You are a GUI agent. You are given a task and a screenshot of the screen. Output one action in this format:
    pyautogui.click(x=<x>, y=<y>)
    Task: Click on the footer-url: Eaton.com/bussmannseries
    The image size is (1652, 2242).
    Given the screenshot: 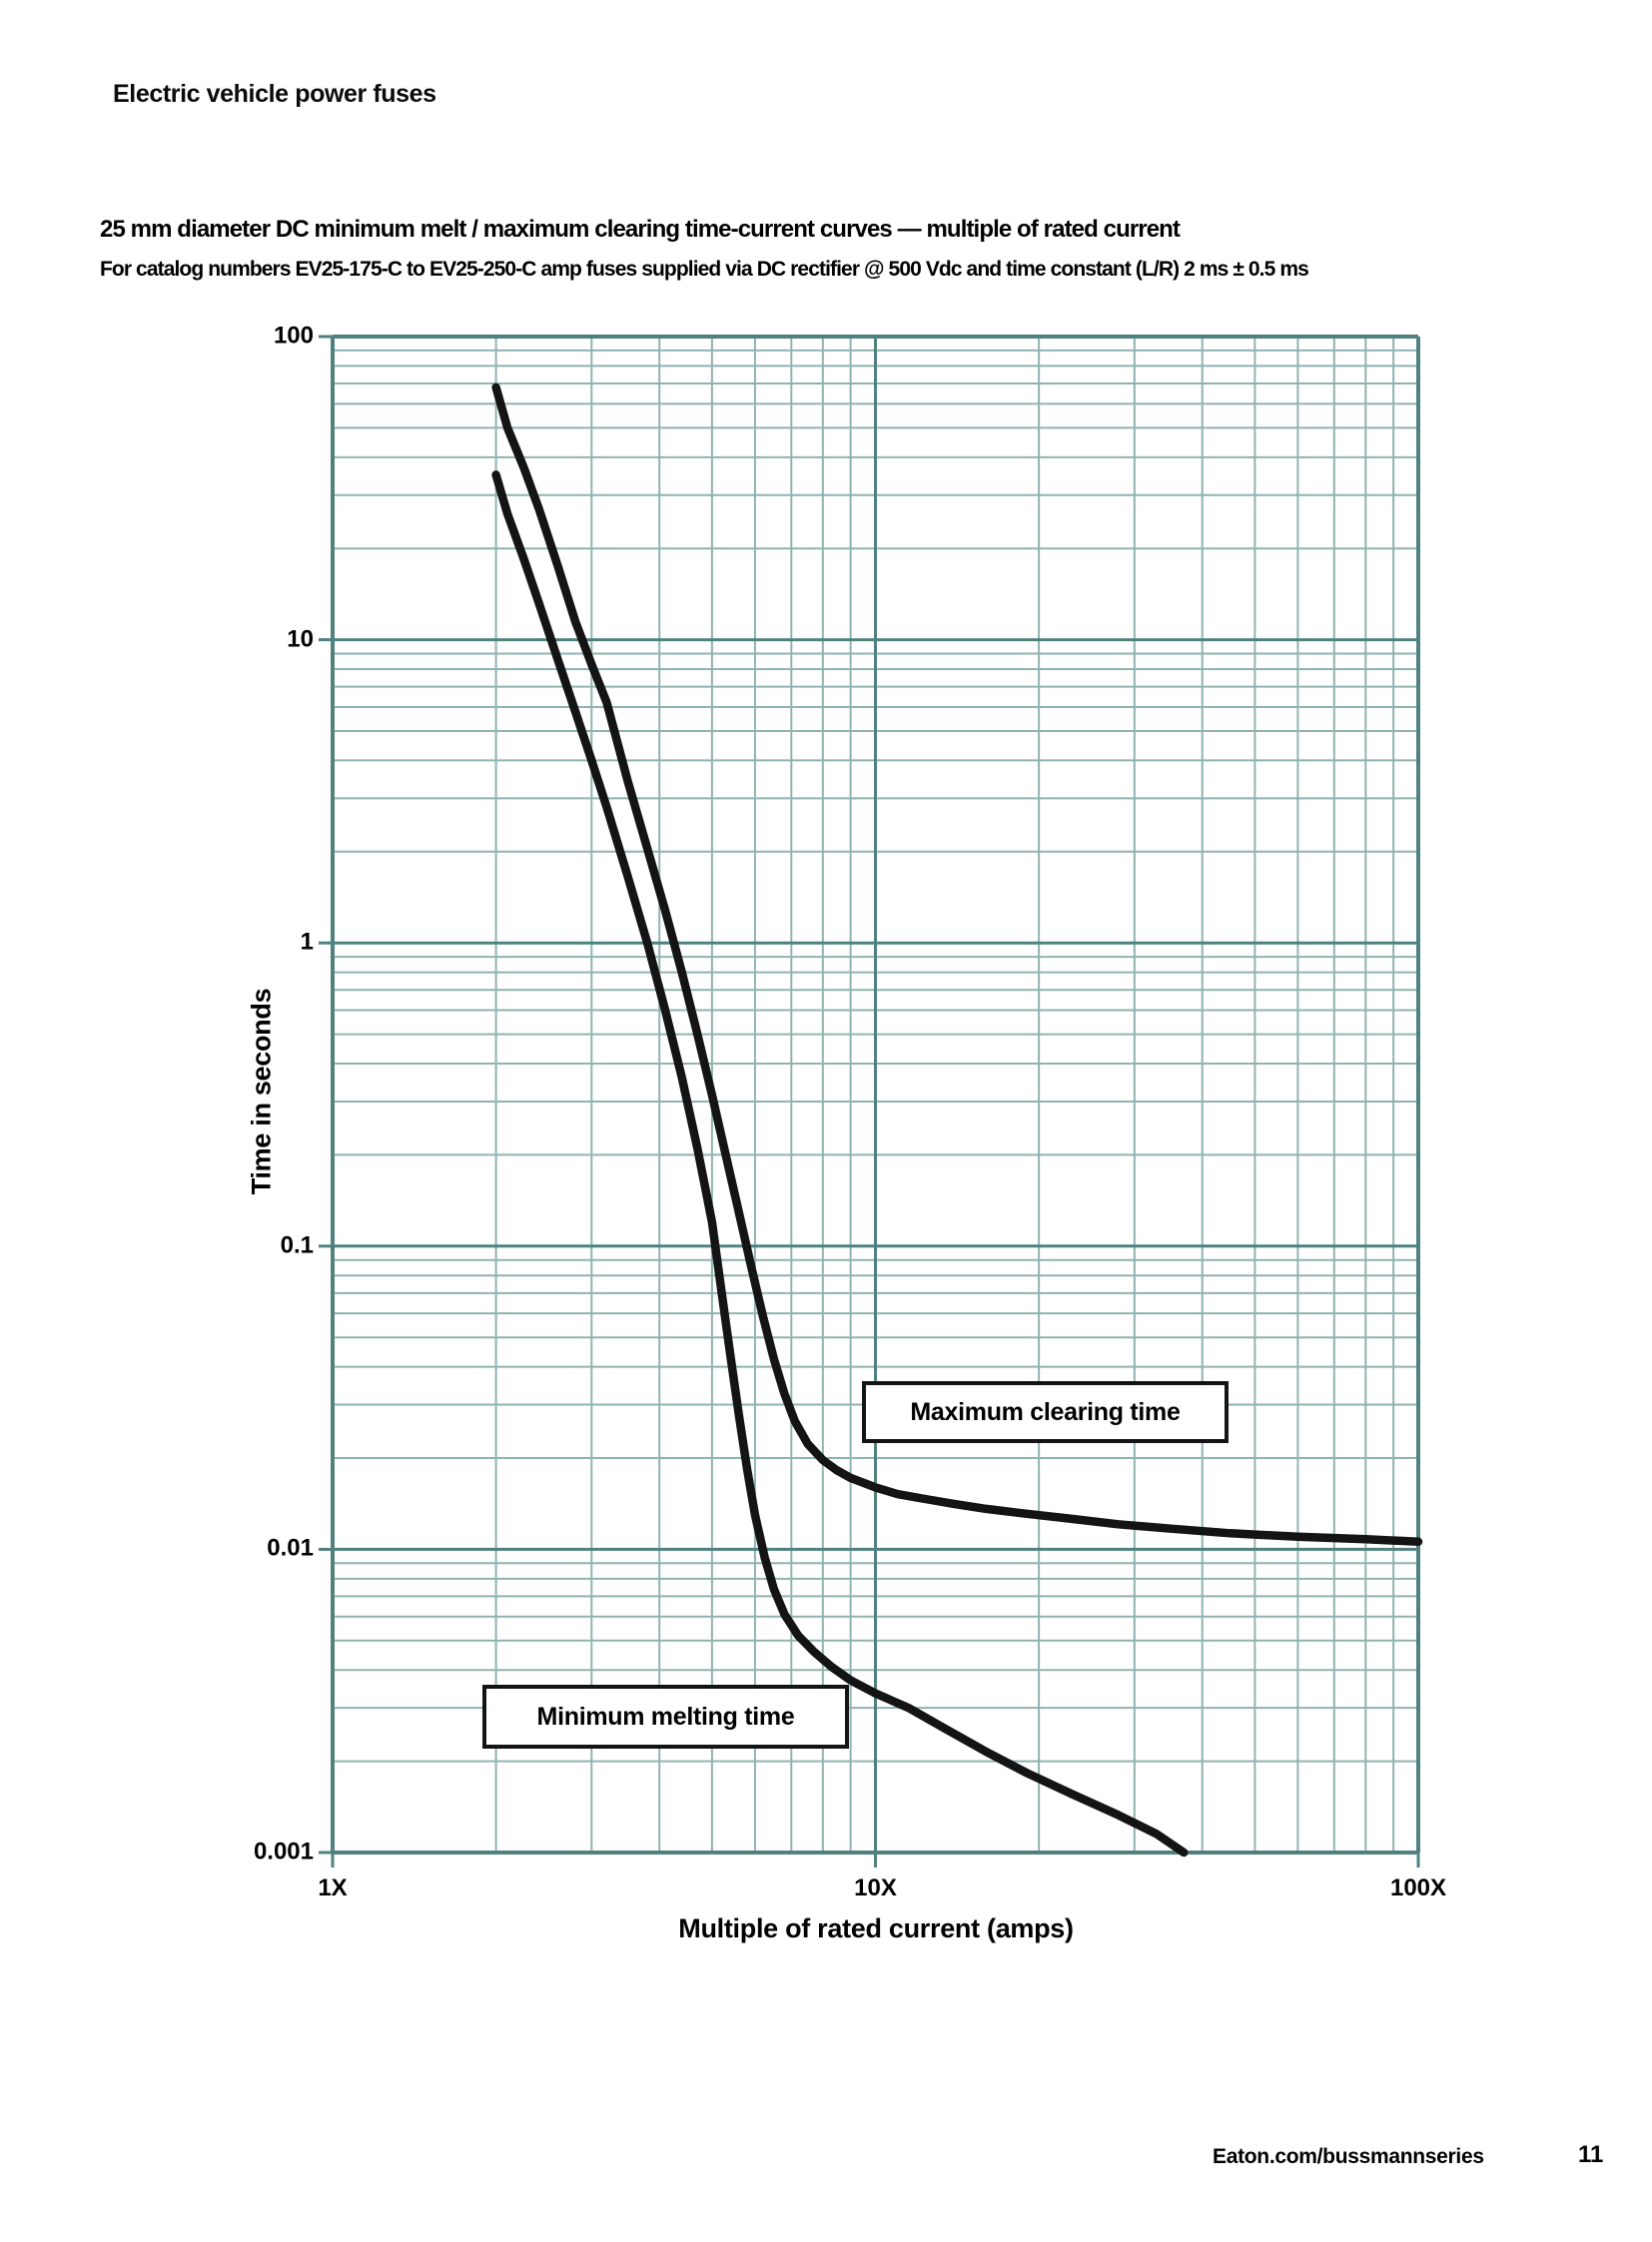 What is the action you would take?
    pyautogui.click(x=1348, y=2156)
    